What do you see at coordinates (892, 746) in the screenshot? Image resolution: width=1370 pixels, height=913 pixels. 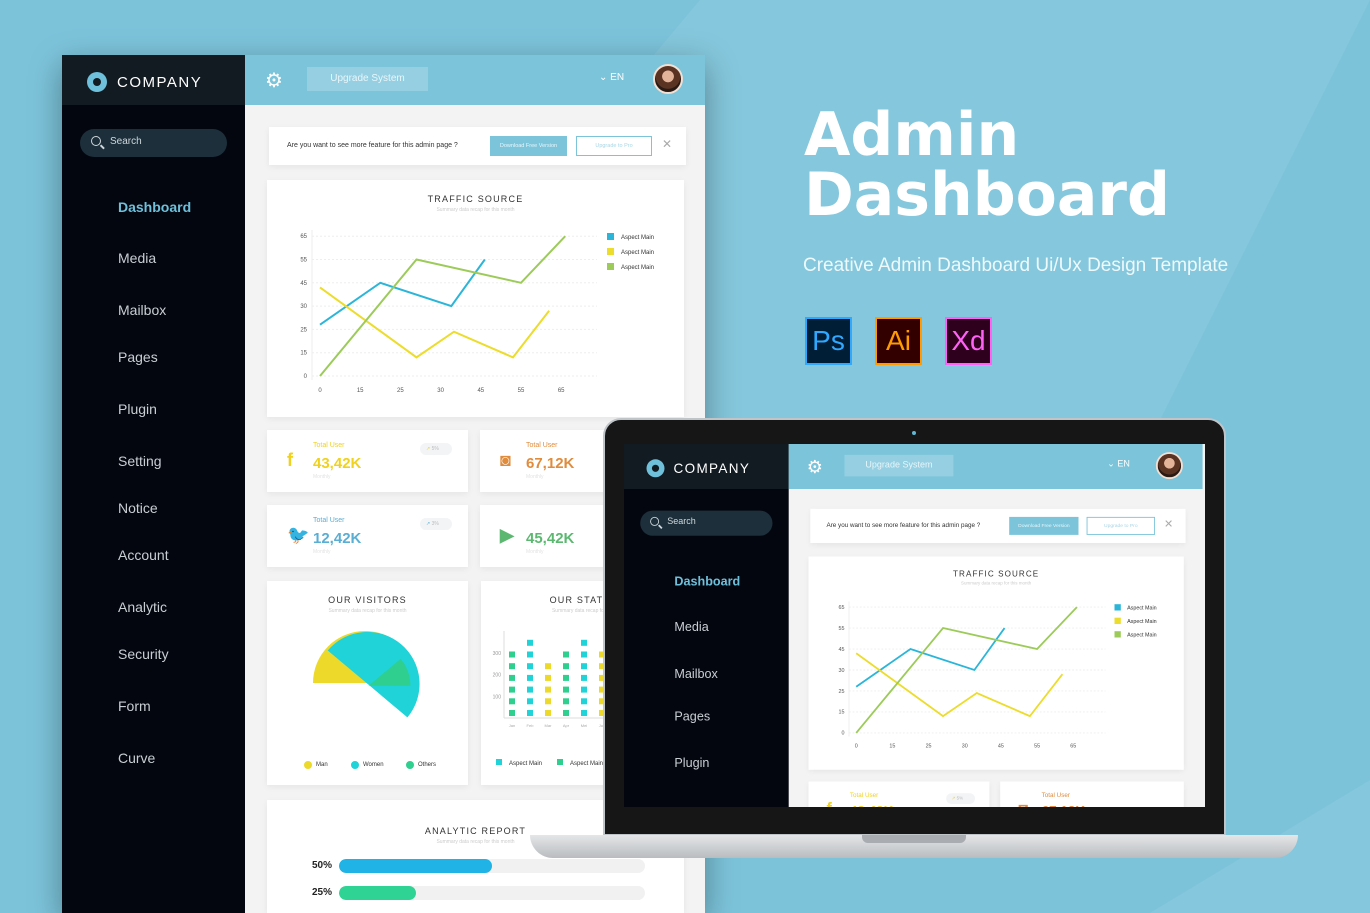 I see `x-tick-label: 15` at bounding box center [892, 746].